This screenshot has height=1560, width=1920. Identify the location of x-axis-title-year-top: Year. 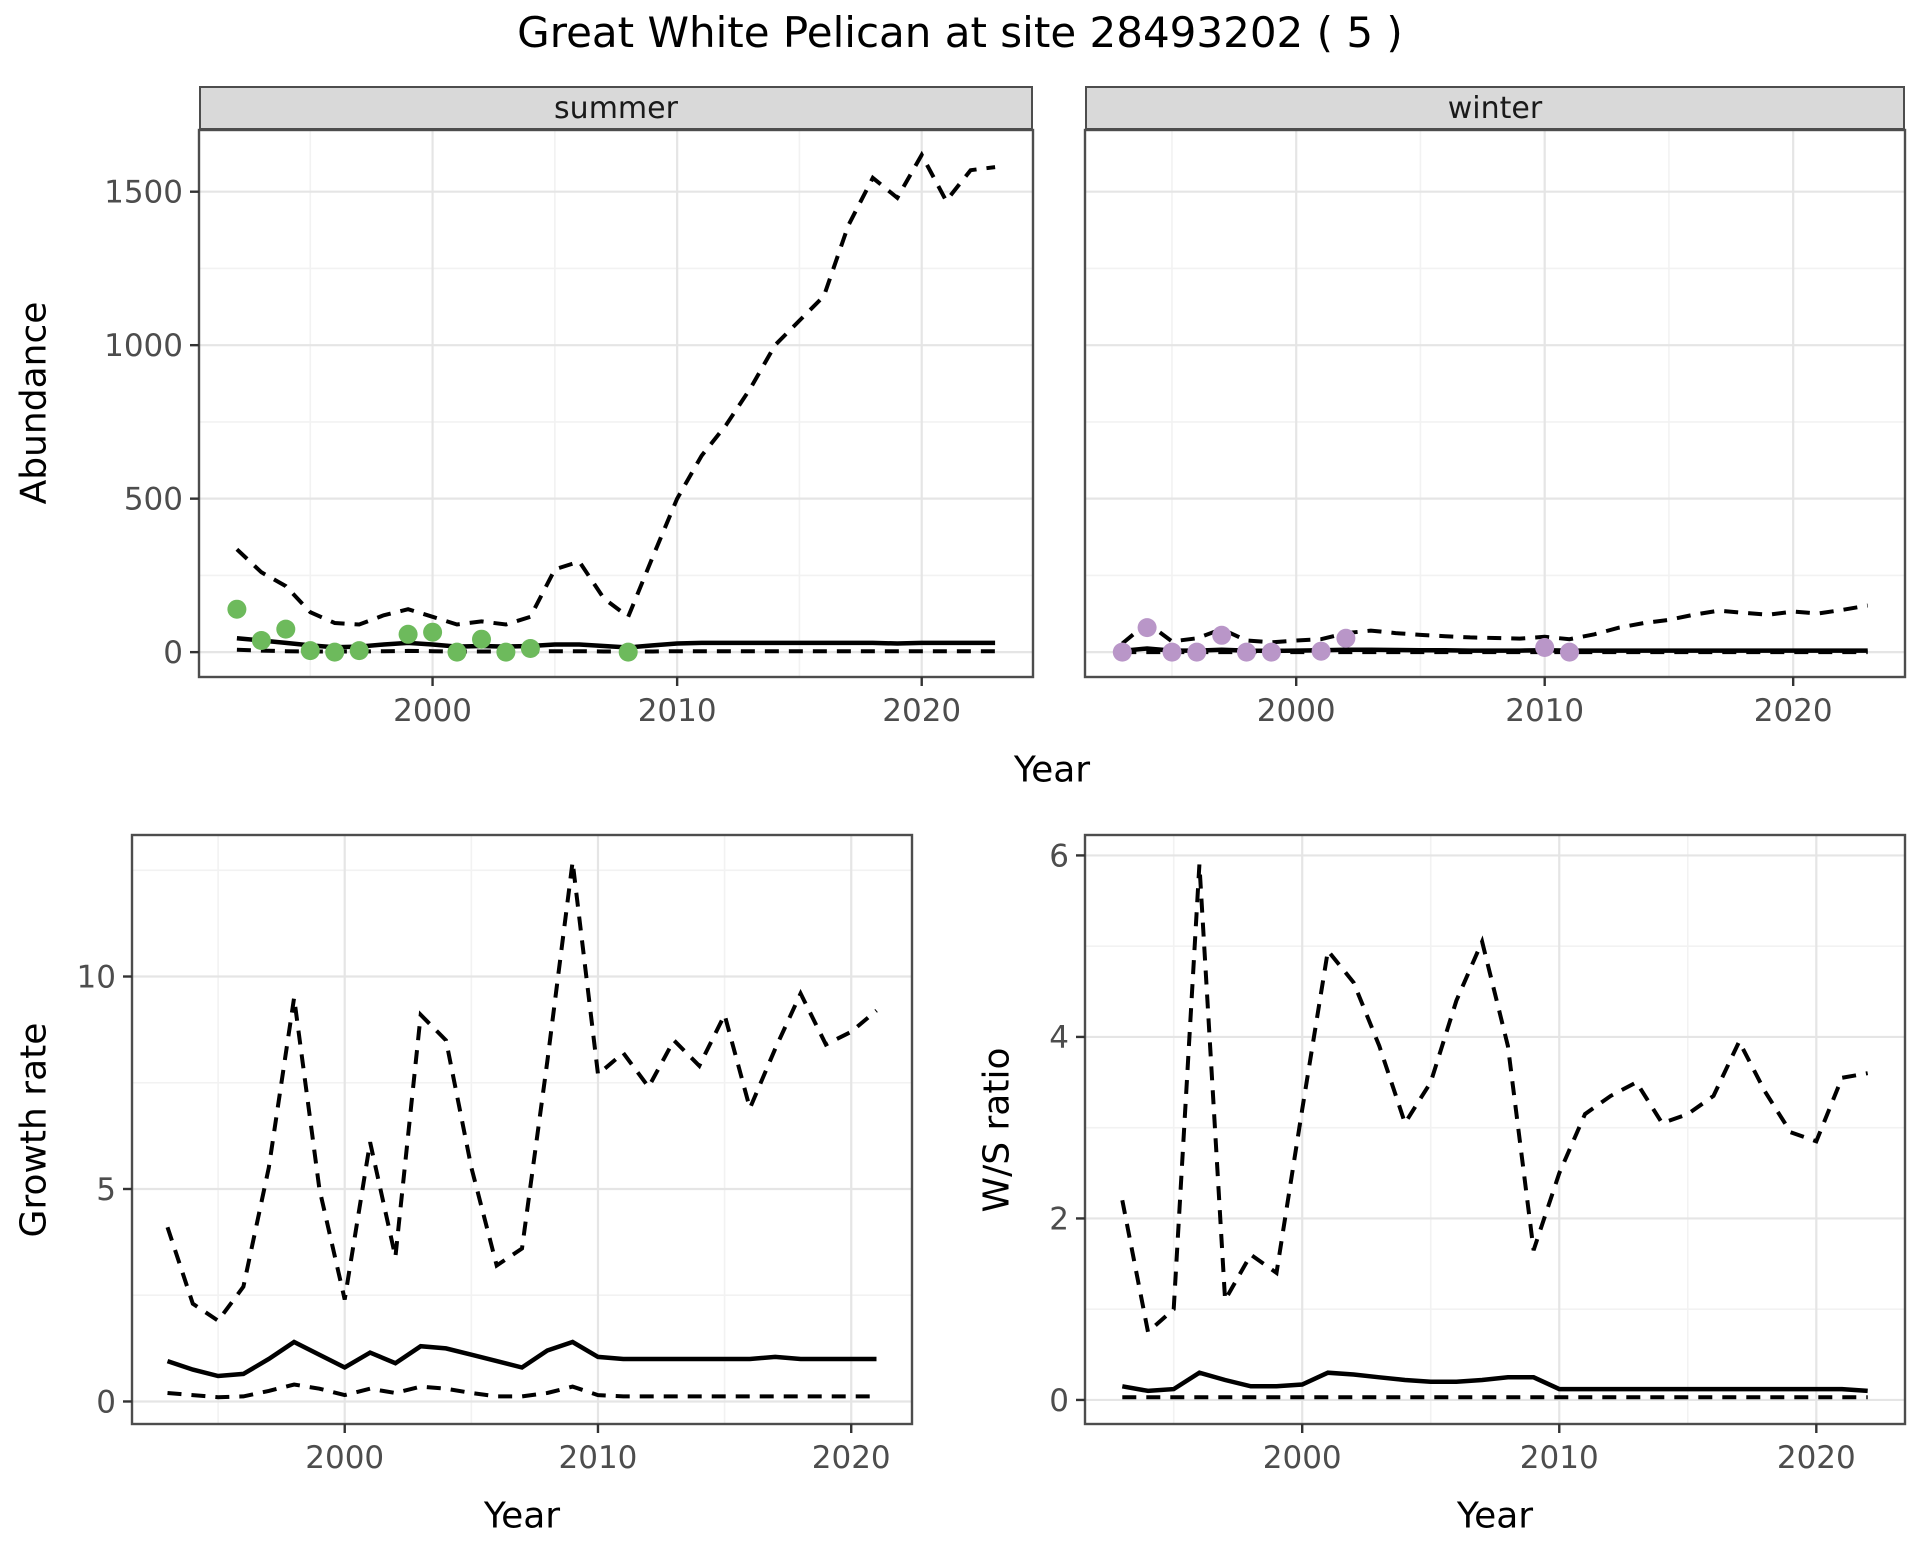
(1052, 770).